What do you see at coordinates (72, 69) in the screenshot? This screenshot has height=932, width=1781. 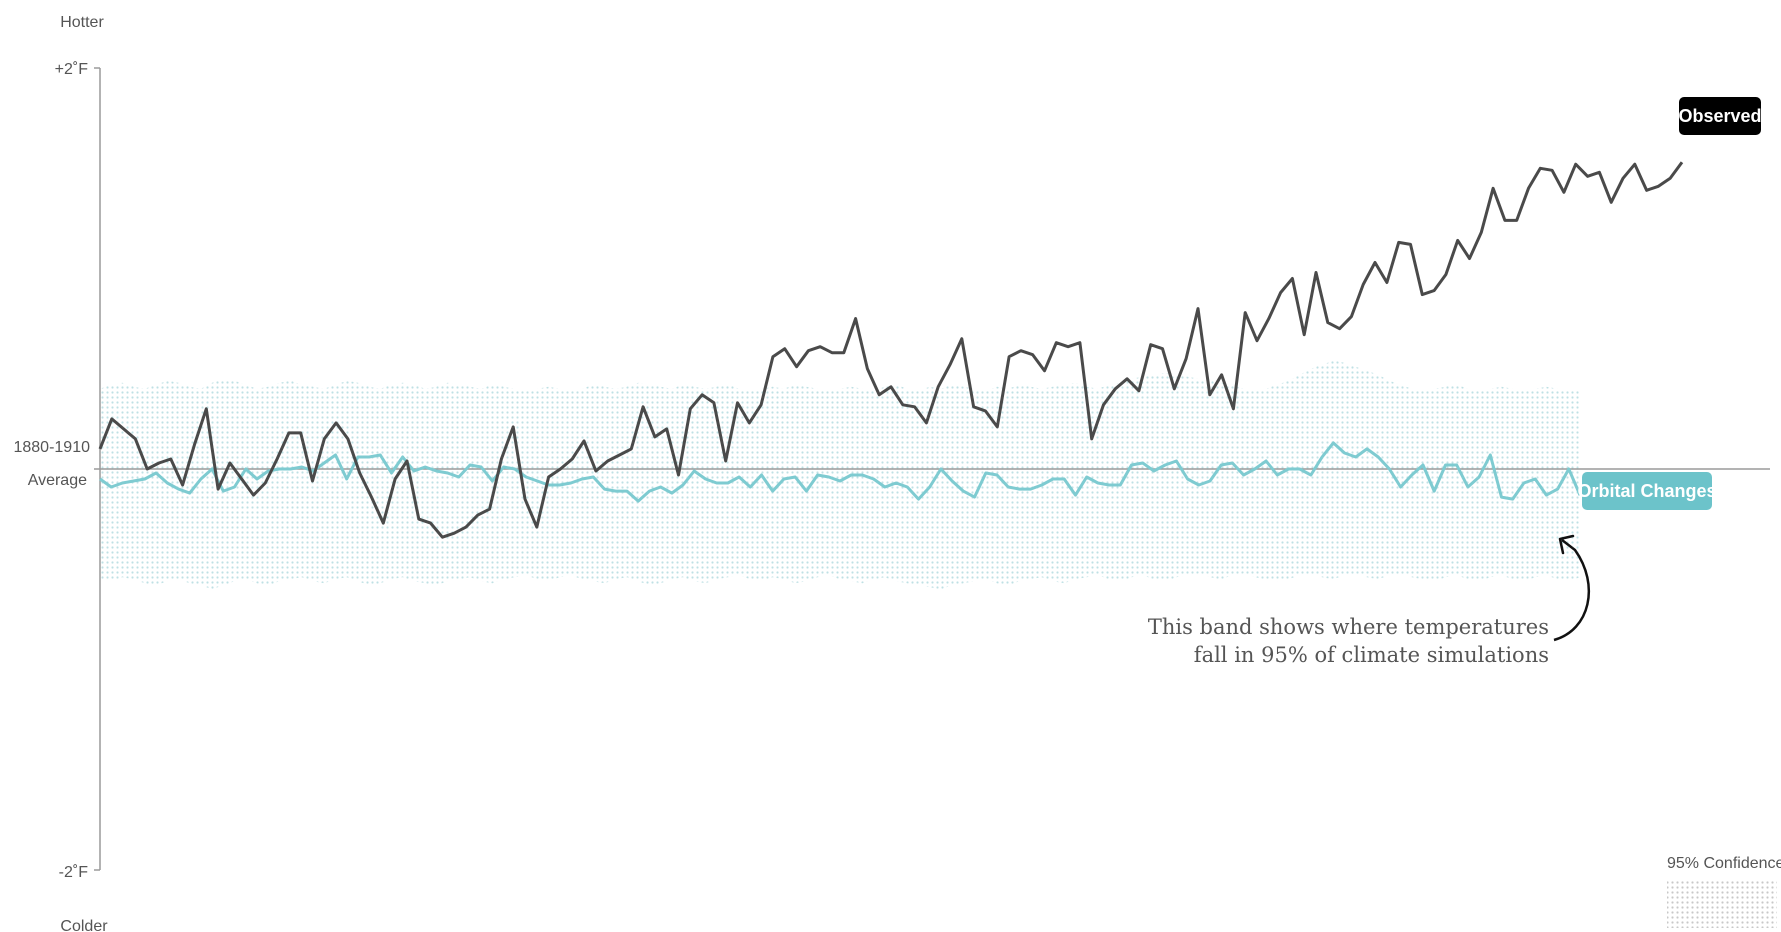 I see `y-tick-label-top: +2˚F` at bounding box center [72, 69].